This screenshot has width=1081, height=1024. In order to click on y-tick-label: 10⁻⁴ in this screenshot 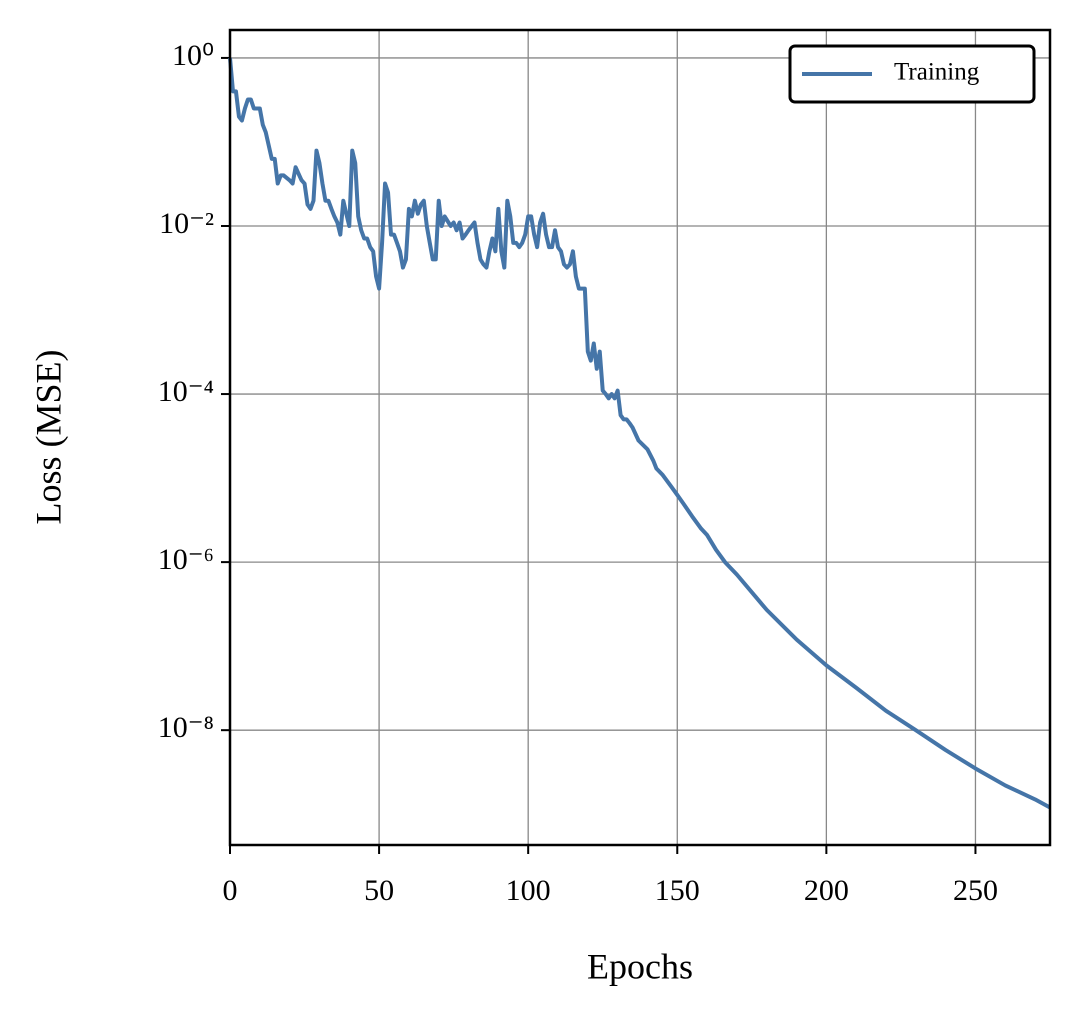, I will do `click(186, 391)`.